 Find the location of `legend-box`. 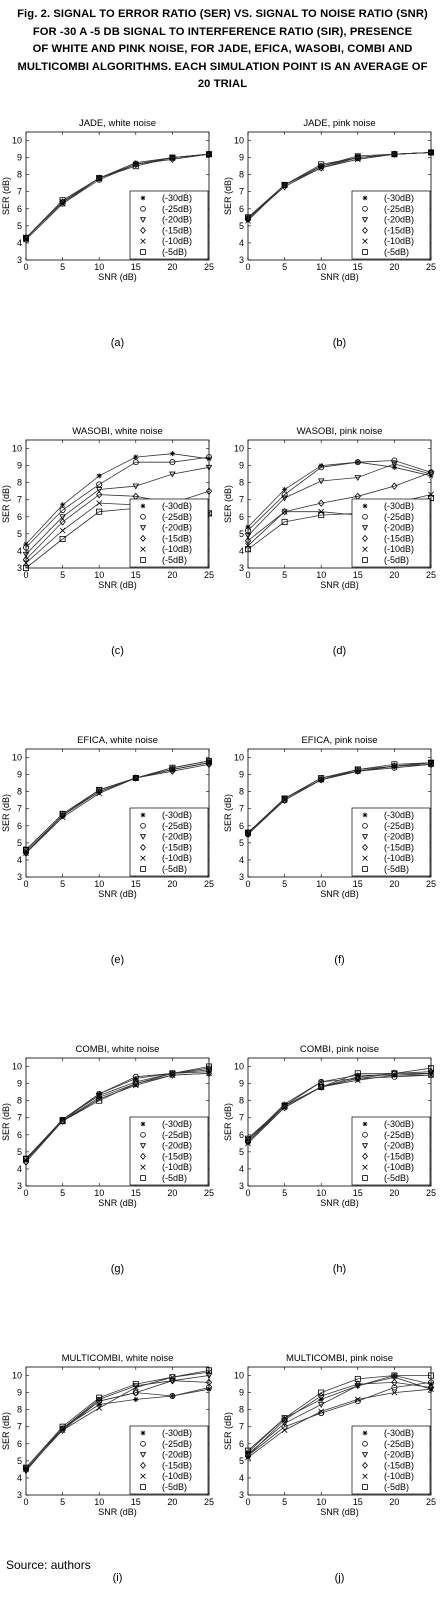

legend-box is located at coordinates (391, 1151).